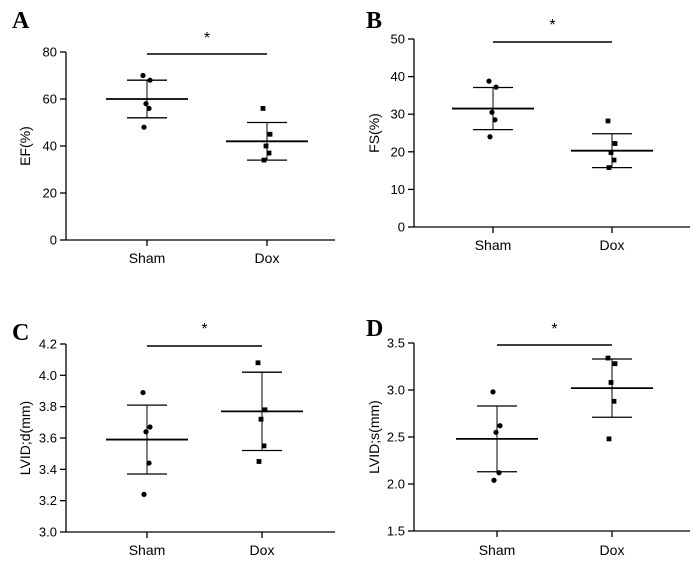  What do you see at coordinates (398, 189) in the screenshot?
I see `y-tick-label-b: 10` at bounding box center [398, 189].